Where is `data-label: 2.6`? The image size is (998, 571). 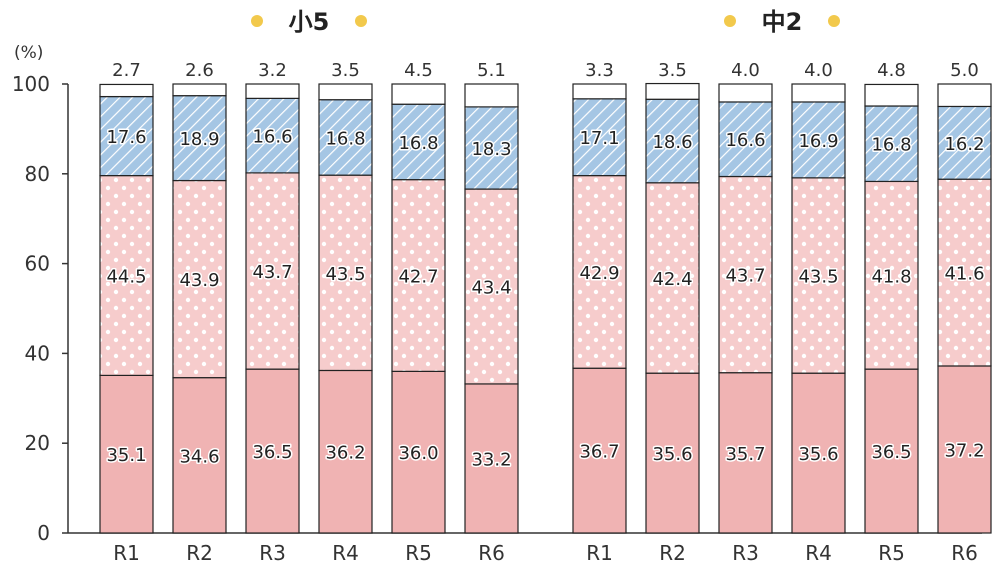 data-label: 2.6 is located at coordinates (199, 70).